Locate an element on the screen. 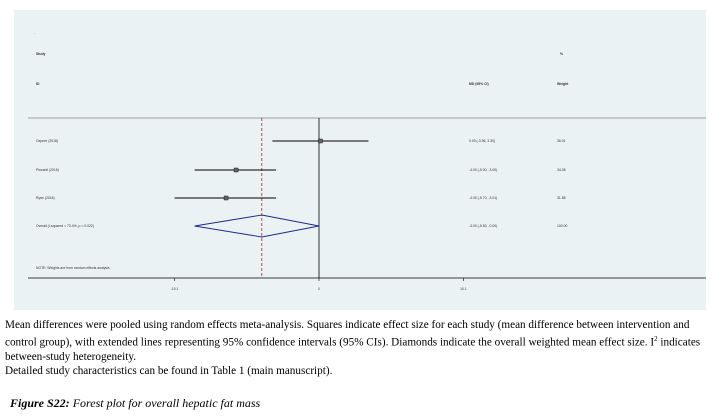  header-weight: Weight is located at coordinates (563, 84).